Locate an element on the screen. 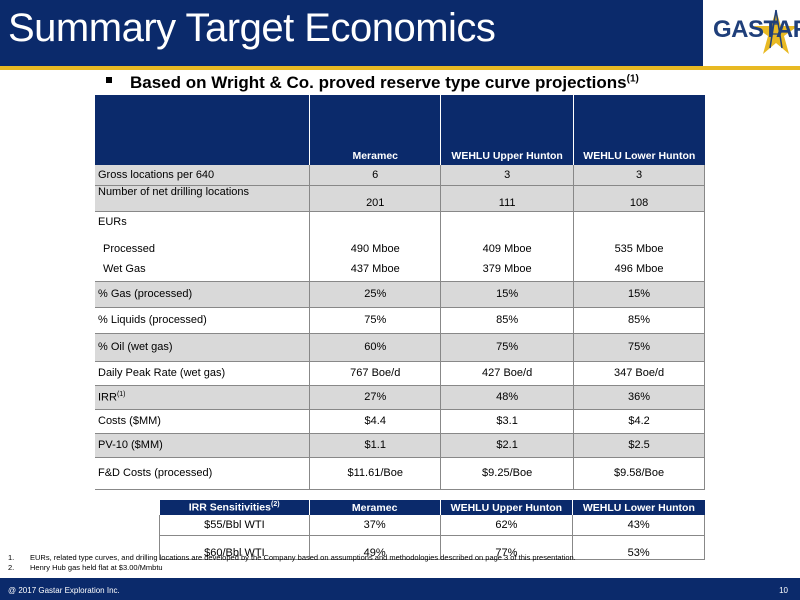 This screenshot has height=600, width=800. table-cell: 535 Mboe is located at coordinates (639, 245).